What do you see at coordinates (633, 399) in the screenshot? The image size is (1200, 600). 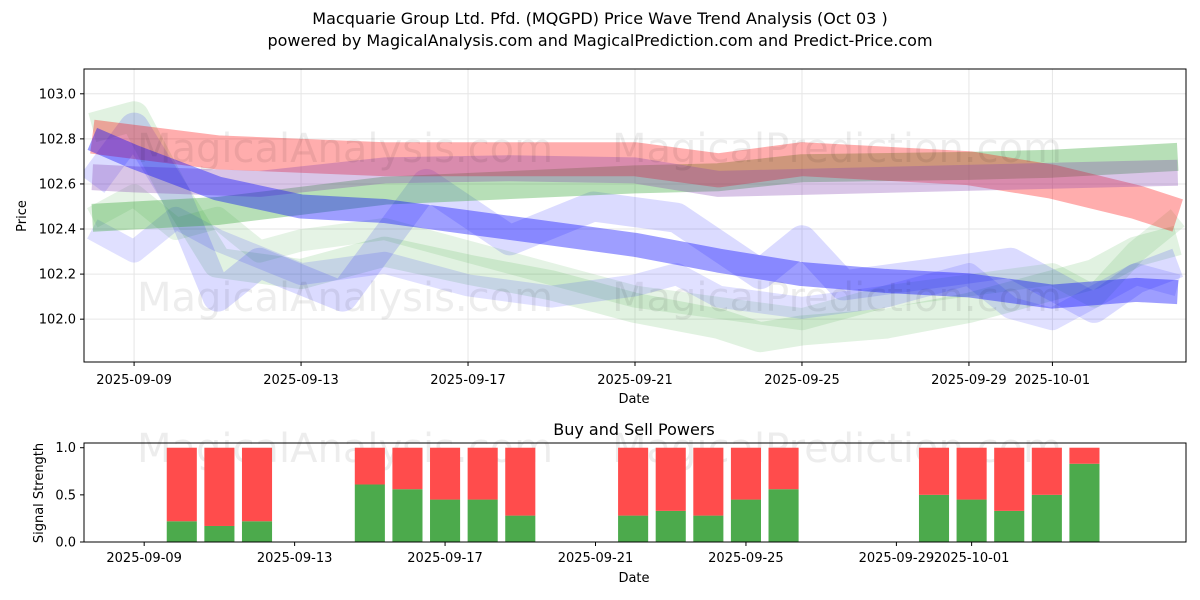 I see `price-x-label: Date` at bounding box center [633, 399].